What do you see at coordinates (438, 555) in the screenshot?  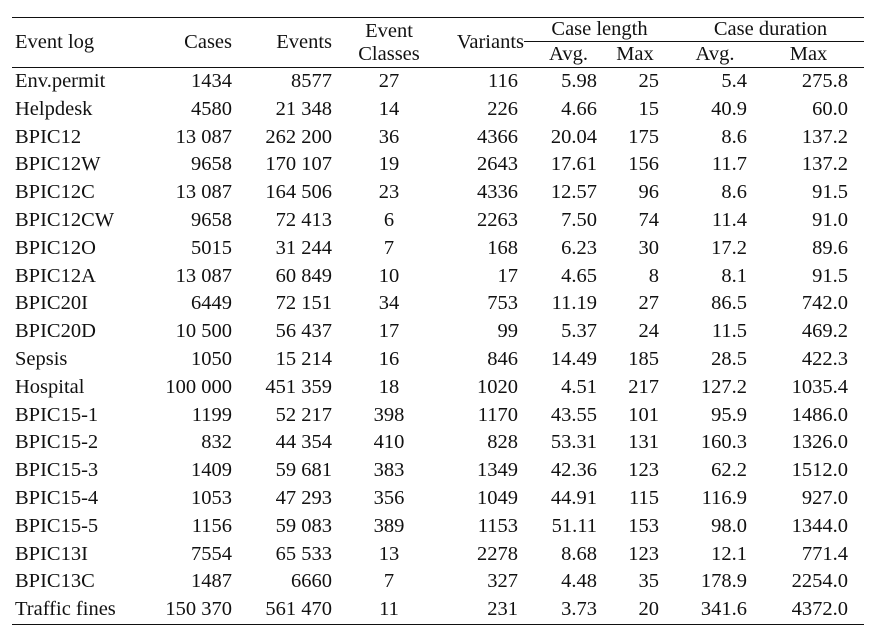 I see `table-row: BPIC13I 7554 65 533 13 2278 8.68 123 12.1 771.4` at bounding box center [438, 555].